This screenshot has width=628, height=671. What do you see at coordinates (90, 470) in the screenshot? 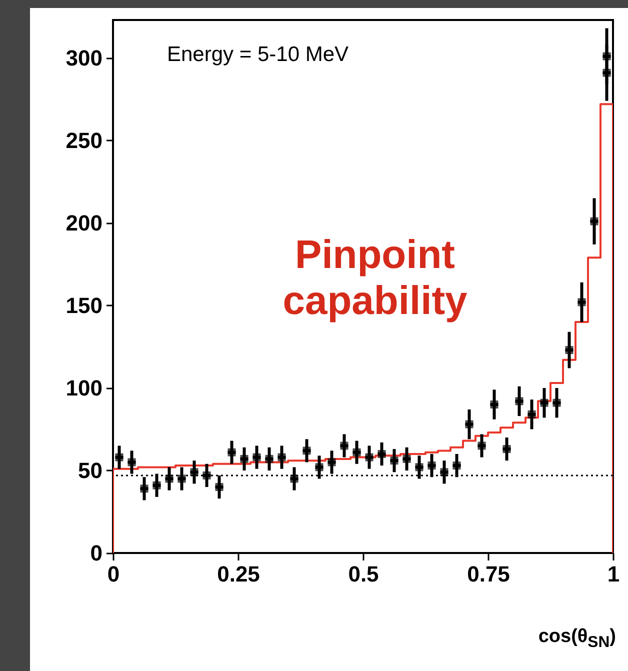
I see `y-tick-label: 50` at bounding box center [90, 470].